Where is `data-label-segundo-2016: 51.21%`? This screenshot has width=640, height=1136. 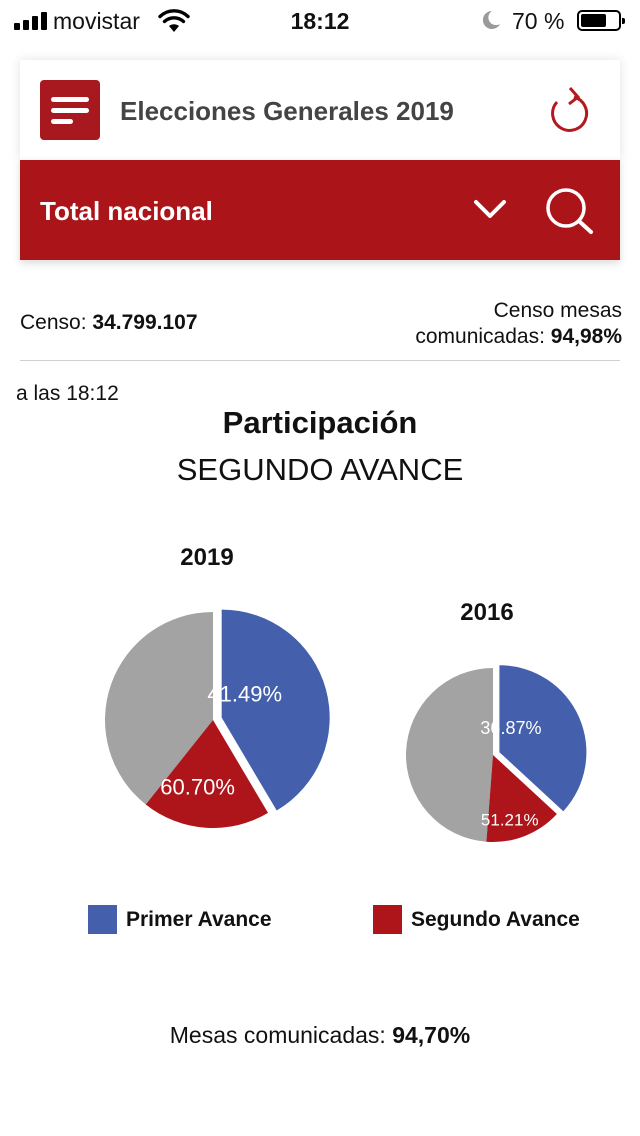 data-label-segundo-2016: 51.21% is located at coordinates (510, 820).